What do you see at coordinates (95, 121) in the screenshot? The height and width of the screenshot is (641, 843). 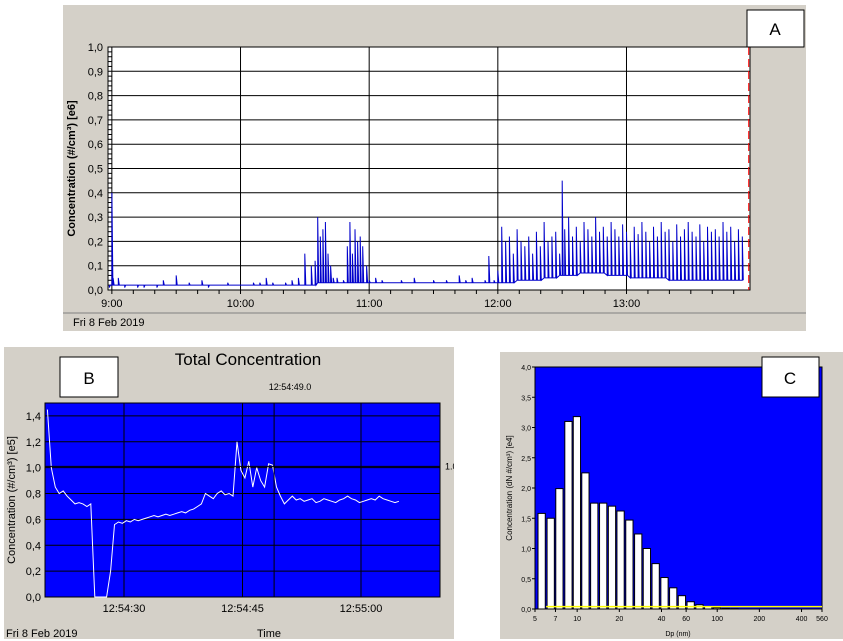 I see `y-tick-label: 0,7` at bounding box center [95, 121].